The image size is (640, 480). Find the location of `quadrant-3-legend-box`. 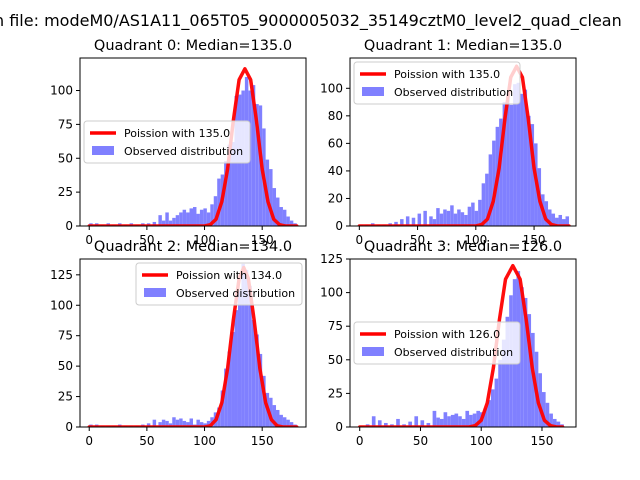

quadrant-3-legend-box is located at coordinates (437, 343).